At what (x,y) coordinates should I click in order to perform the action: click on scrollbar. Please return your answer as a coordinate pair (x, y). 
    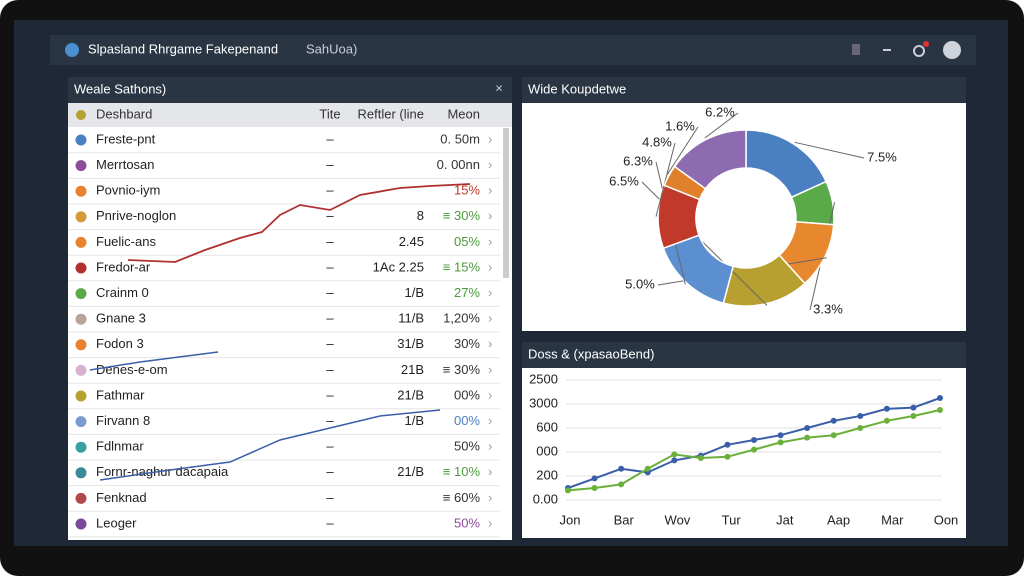
    Looking at the image, I should click on (506, 203).